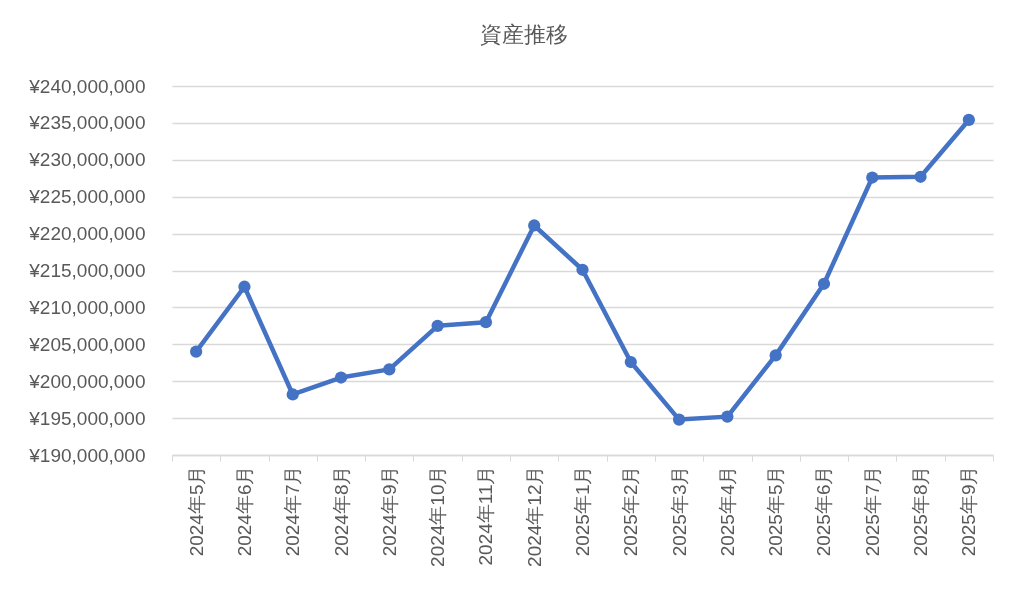 The image size is (1024, 603). Describe the element at coordinates (523, 34) in the screenshot. I see `chart-title: 資産推移` at that location.